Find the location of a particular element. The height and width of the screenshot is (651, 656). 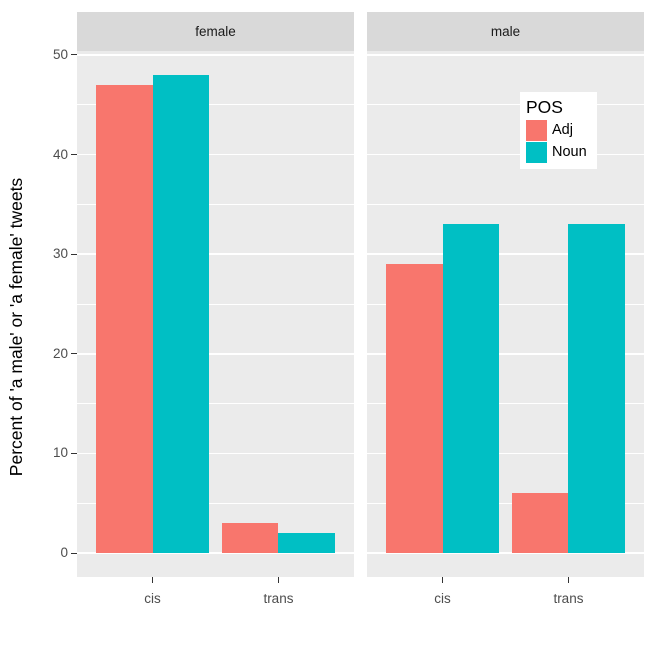

facet-strip-male: male is located at coordinates (505, 31).